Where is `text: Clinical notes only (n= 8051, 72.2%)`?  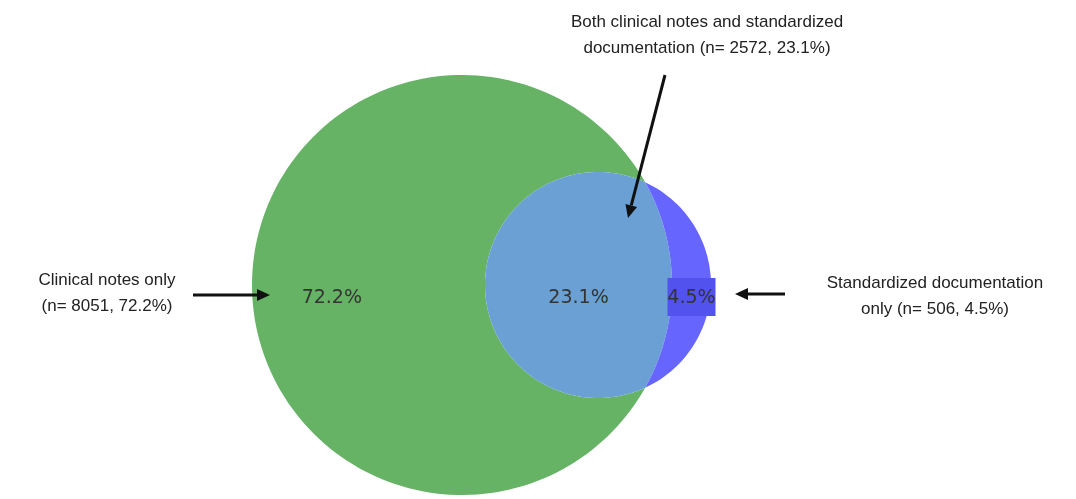 text: Clinical notes only (n= 8051, 72.2%) is located at coordinates (107, 292).